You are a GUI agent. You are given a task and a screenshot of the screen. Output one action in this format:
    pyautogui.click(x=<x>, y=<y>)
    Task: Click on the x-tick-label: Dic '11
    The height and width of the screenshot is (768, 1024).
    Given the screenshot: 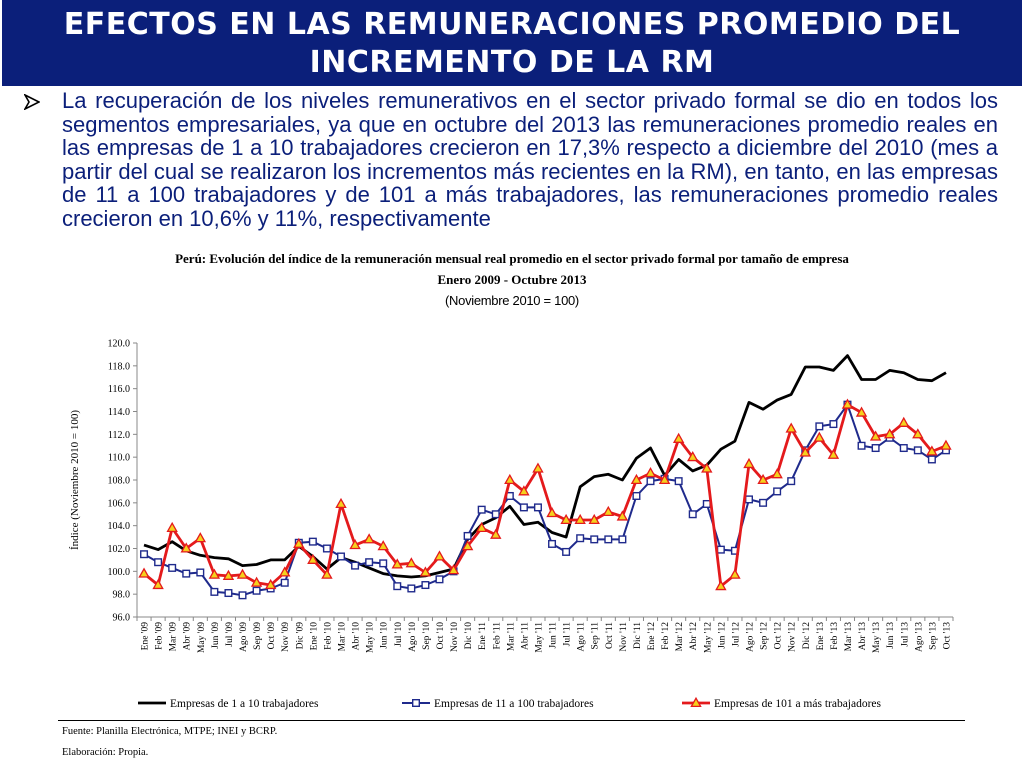 What is the action you would take?
    pyautogui.click(x=638, y=635)
    